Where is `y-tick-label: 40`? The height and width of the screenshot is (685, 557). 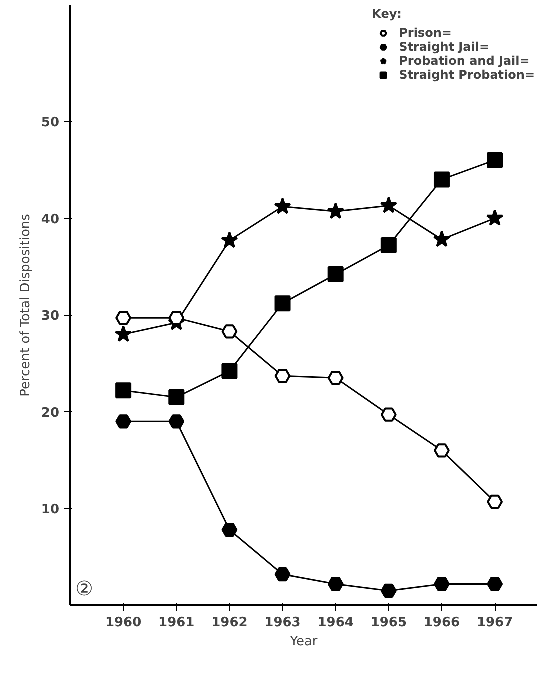
y-tick-label: 40 is located at coordinates (50, 220).